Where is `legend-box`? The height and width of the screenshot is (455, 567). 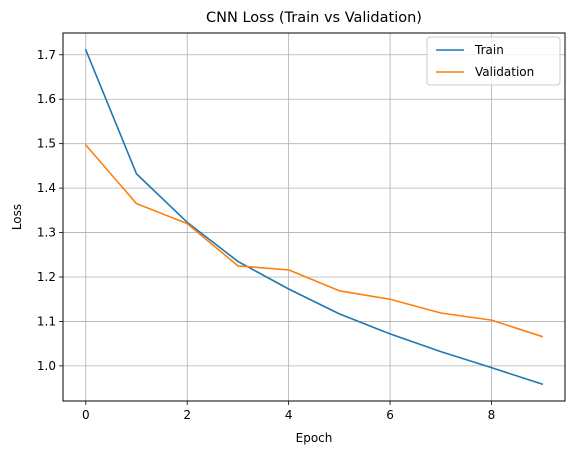 legend-box is located at coordinates (493, 61).